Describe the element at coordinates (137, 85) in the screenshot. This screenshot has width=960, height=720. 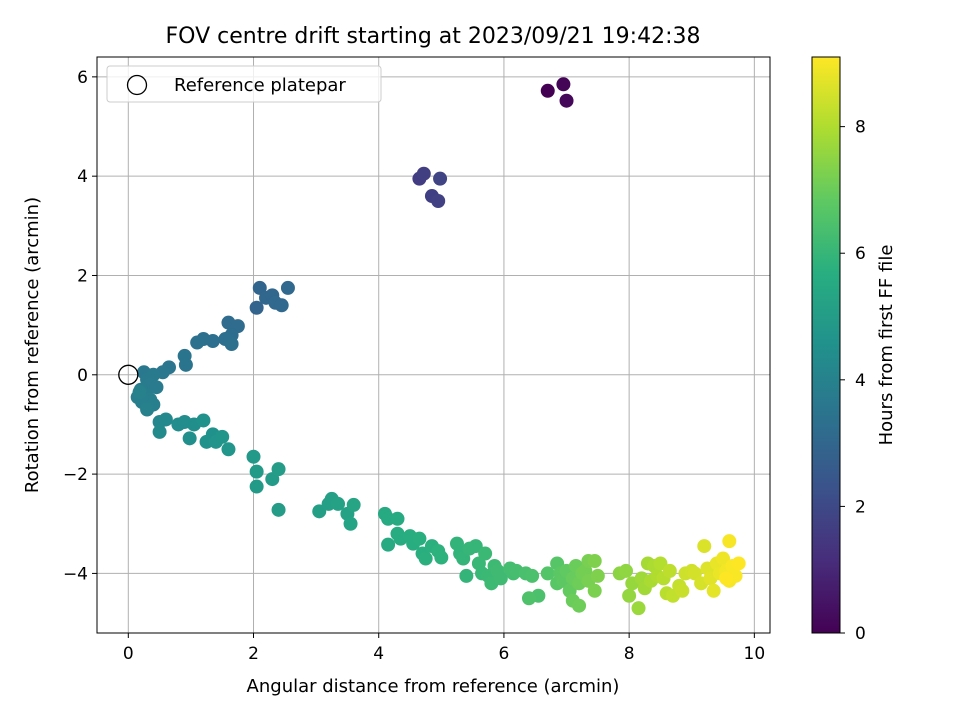
I see `legend-marker-reference` at that location.